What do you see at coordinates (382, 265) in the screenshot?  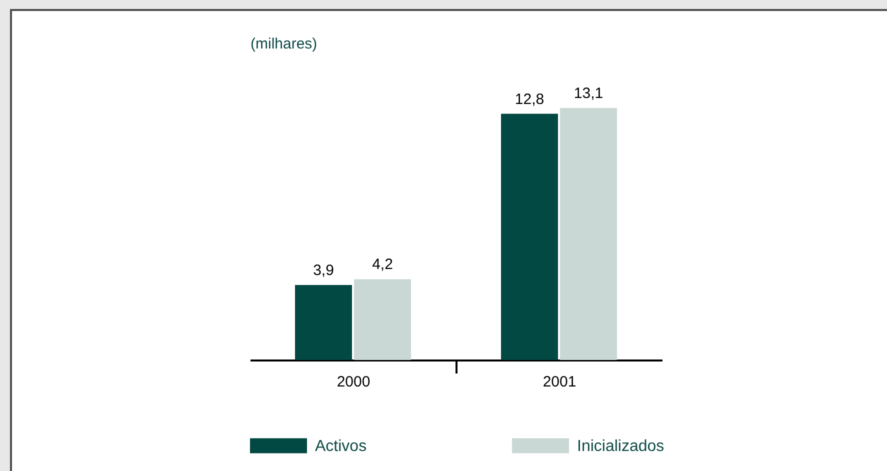 I see `data-label: 4,2` at bounding box center [382, 265].